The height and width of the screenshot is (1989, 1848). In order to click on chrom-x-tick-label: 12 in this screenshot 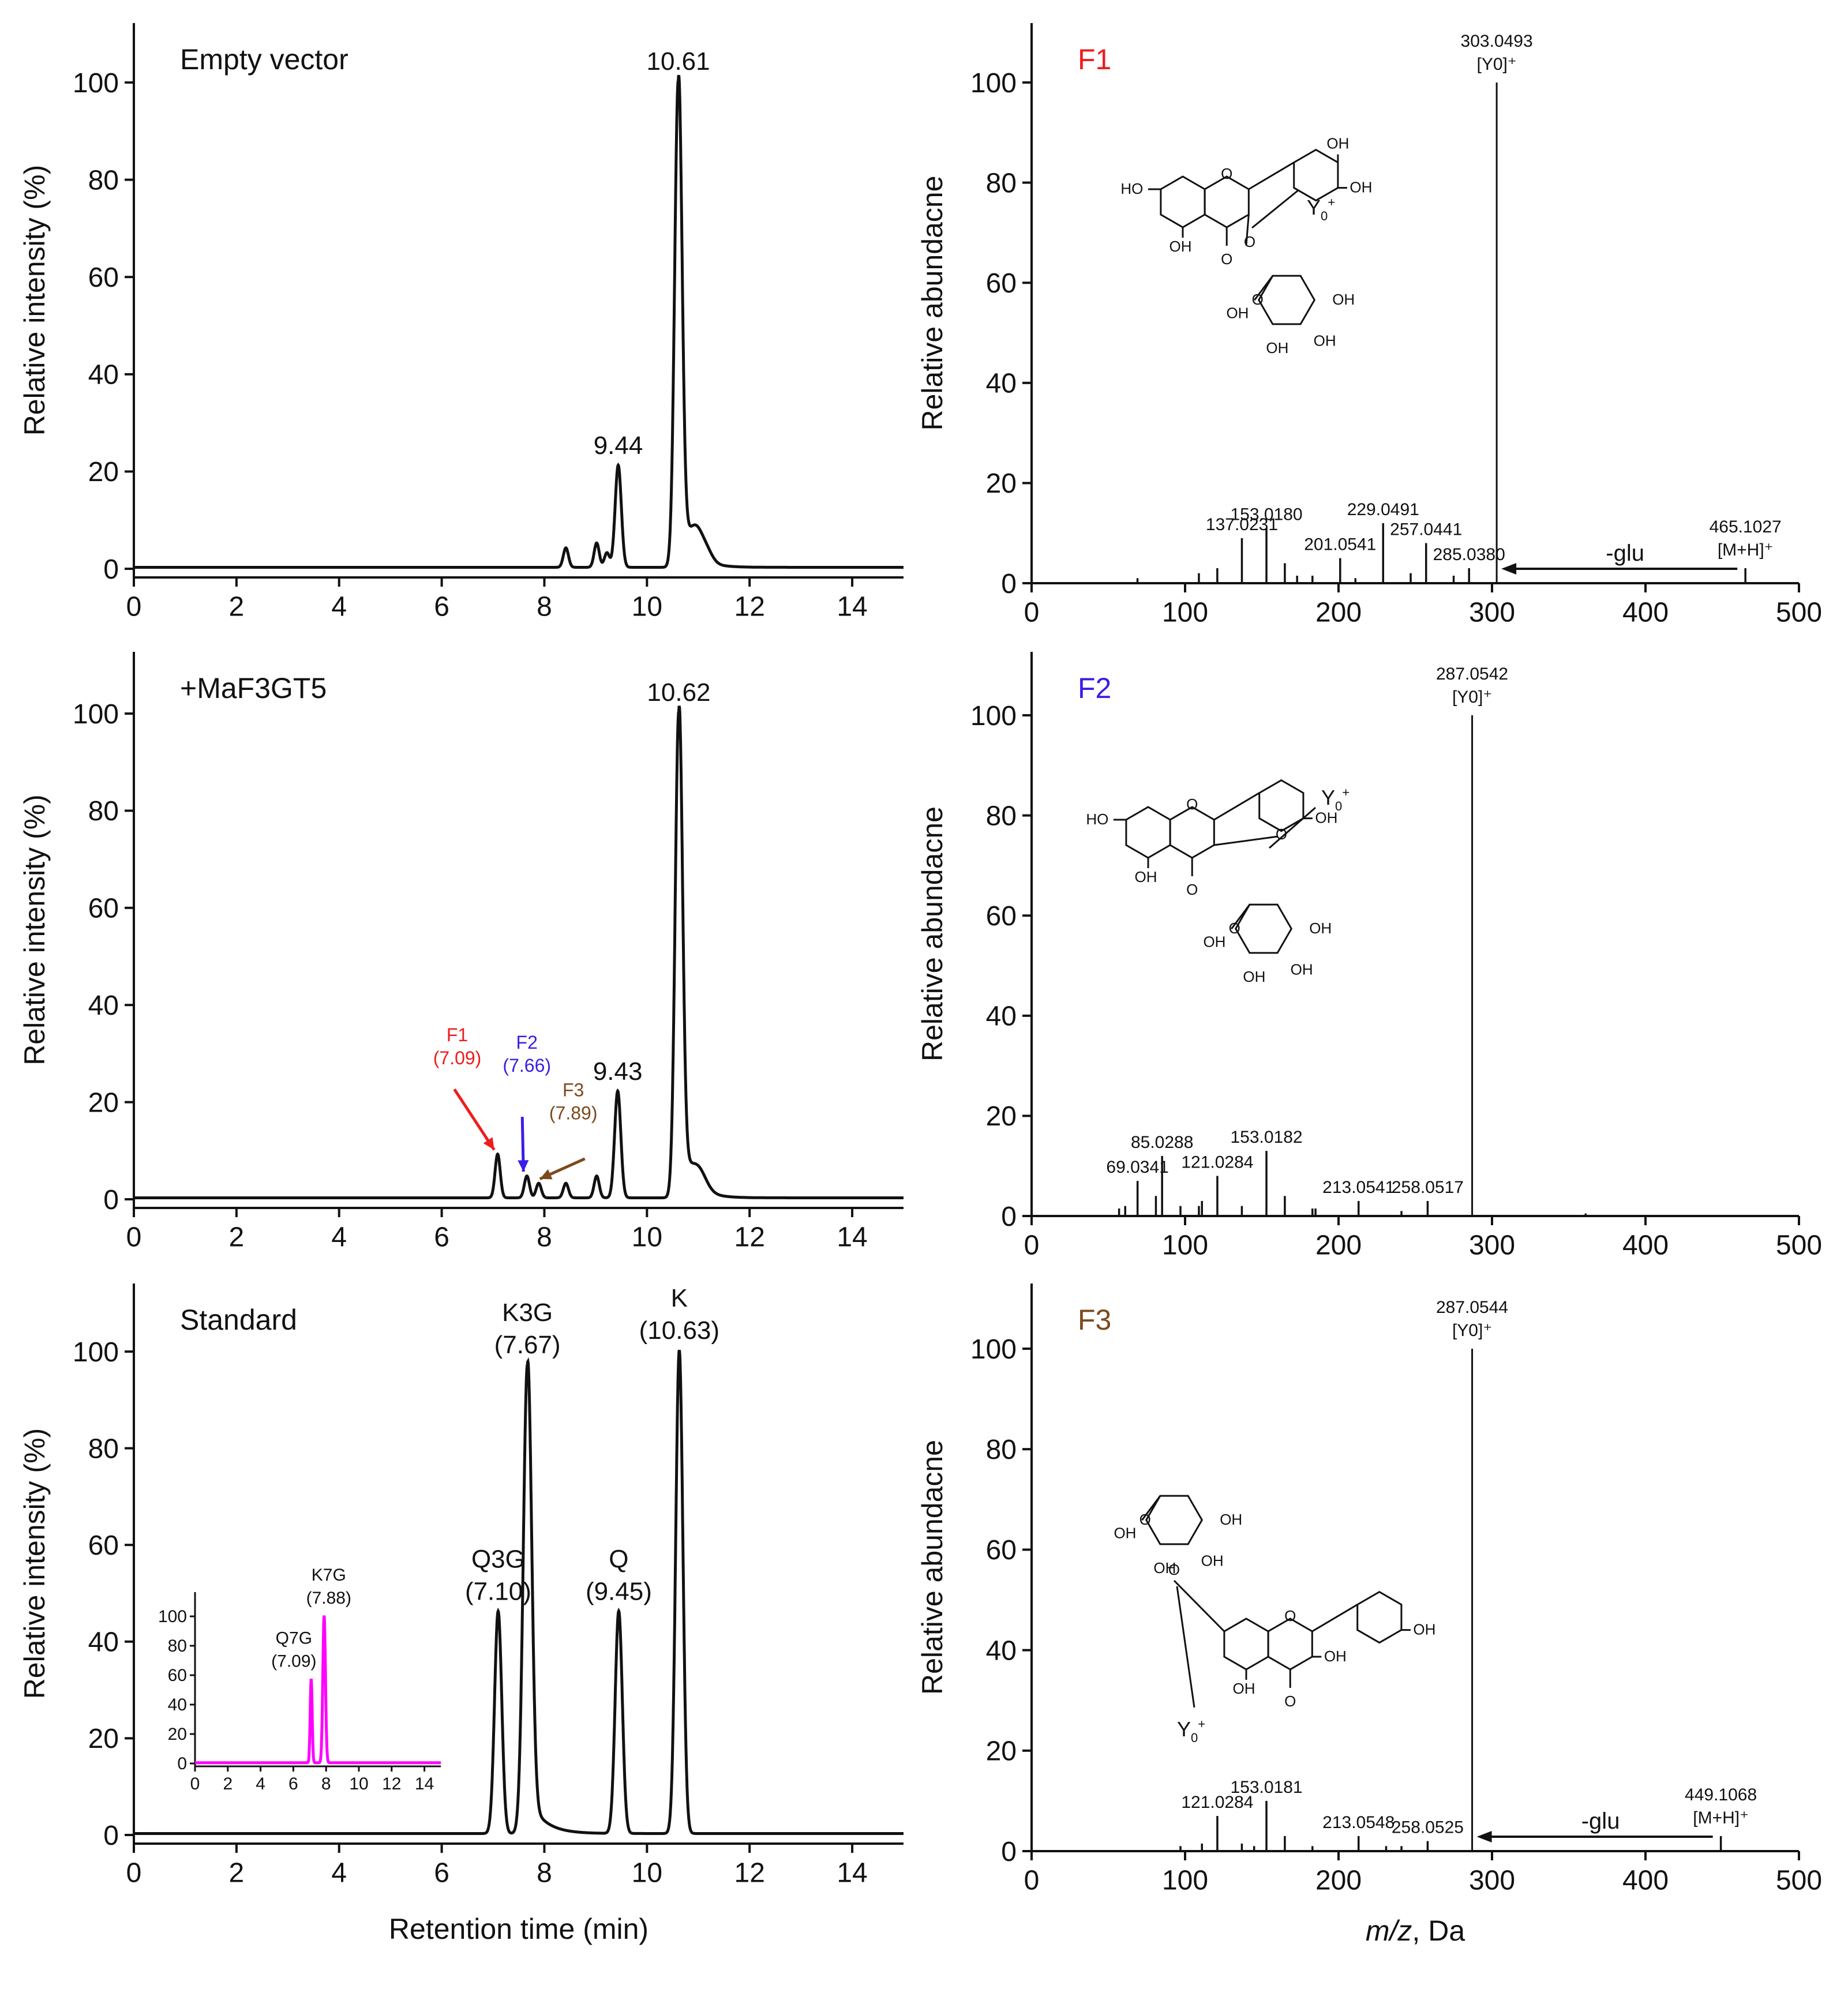, I will do `click(750, 1237)`.